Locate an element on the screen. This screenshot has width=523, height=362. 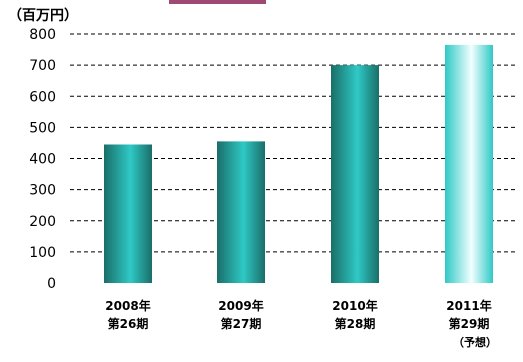
x-tick-label-year: 2008年 is located at coordinates (127, 305).